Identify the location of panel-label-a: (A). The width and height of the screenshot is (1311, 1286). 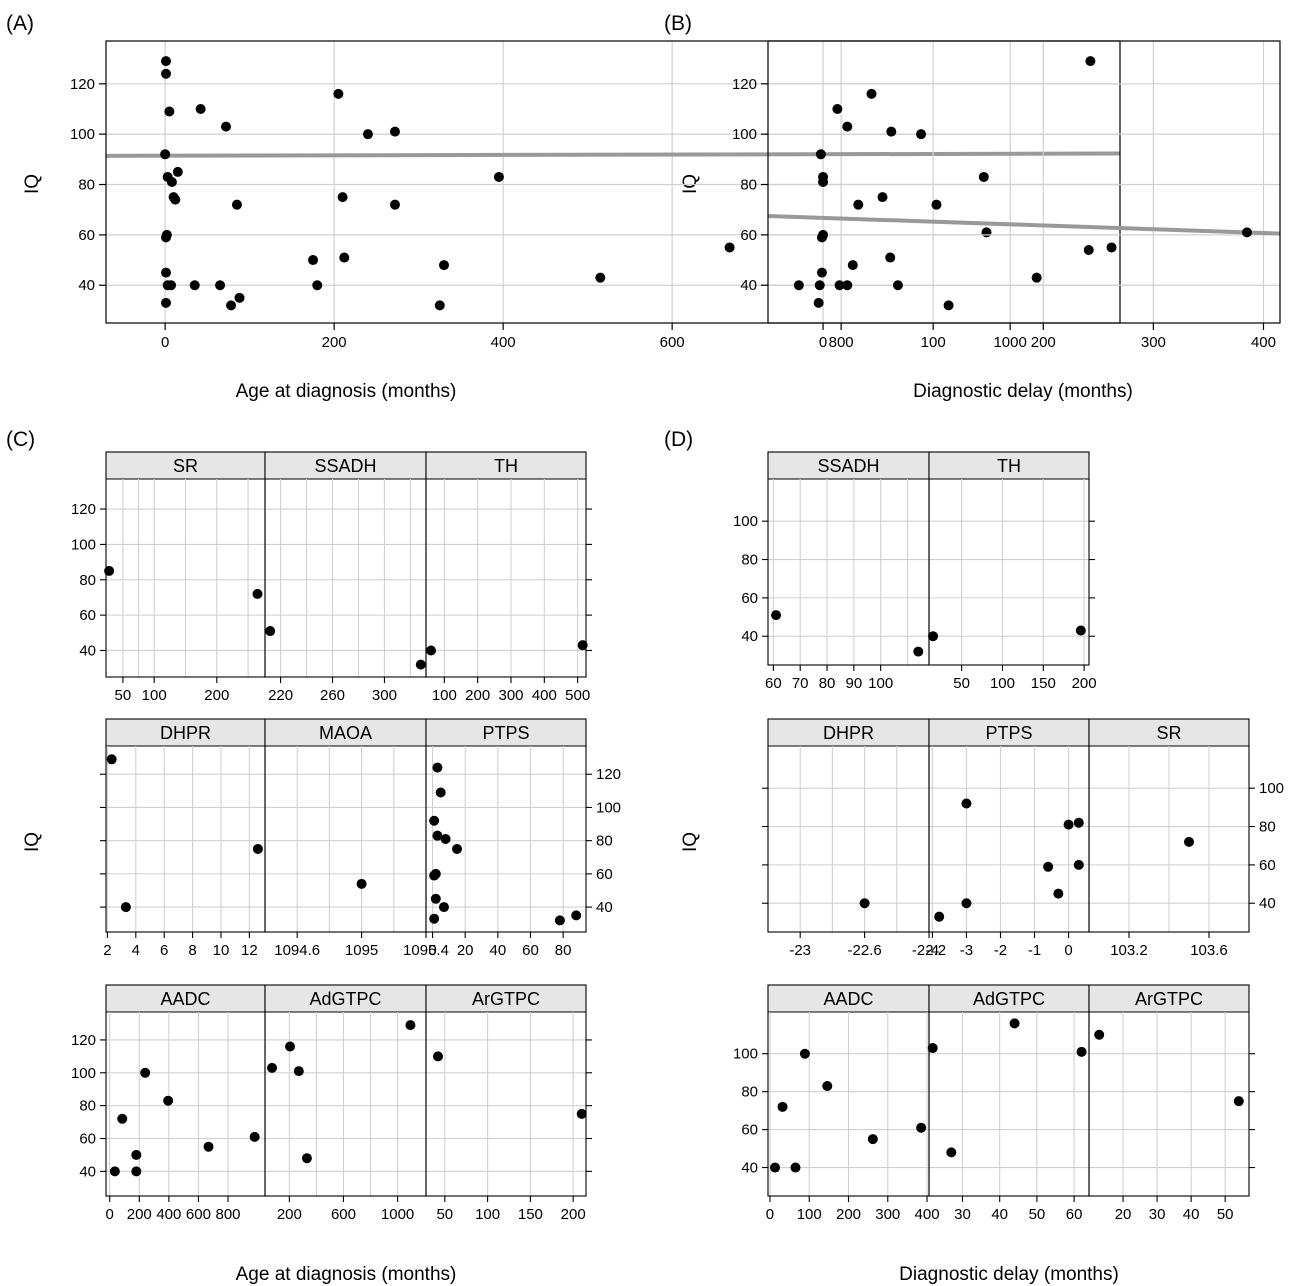
(20, 23).